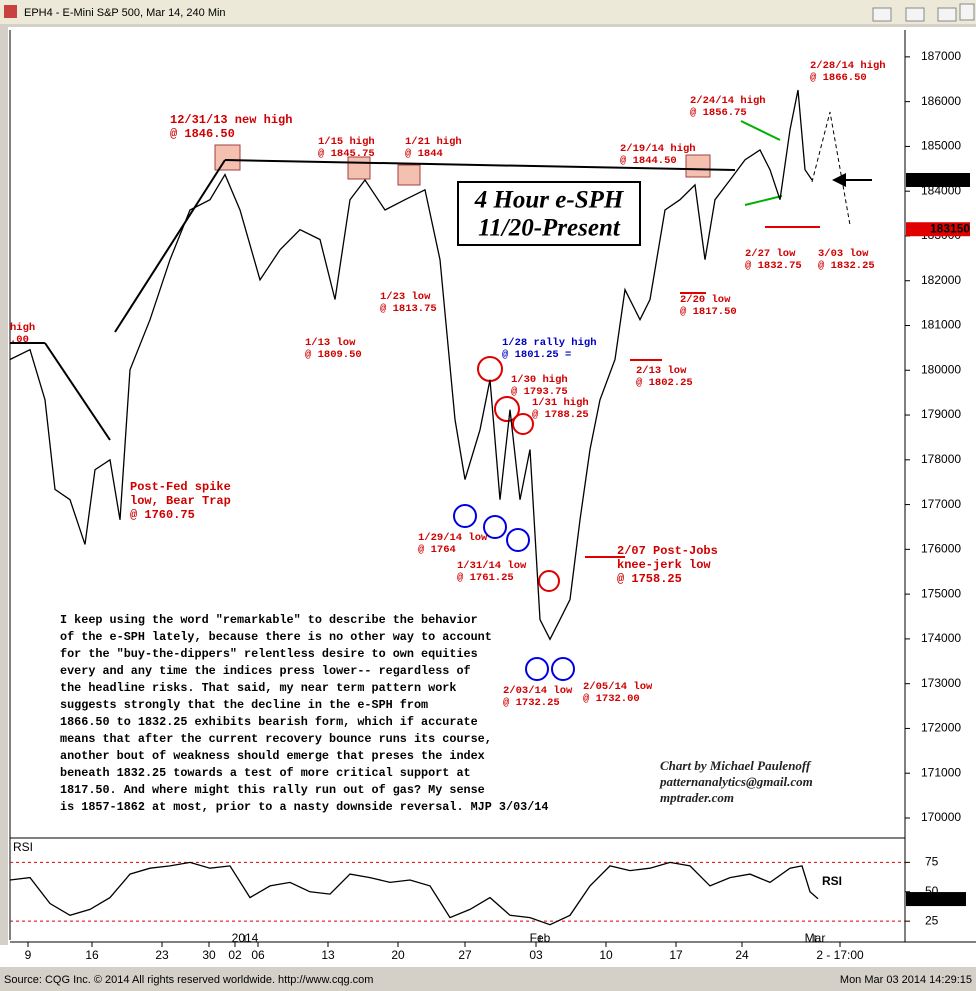 Image resolution: width=976 pixels, height=991 pixels. Describe the element at coordinates (915, 14) in the screenshot. I see `maximize-button` at that location.